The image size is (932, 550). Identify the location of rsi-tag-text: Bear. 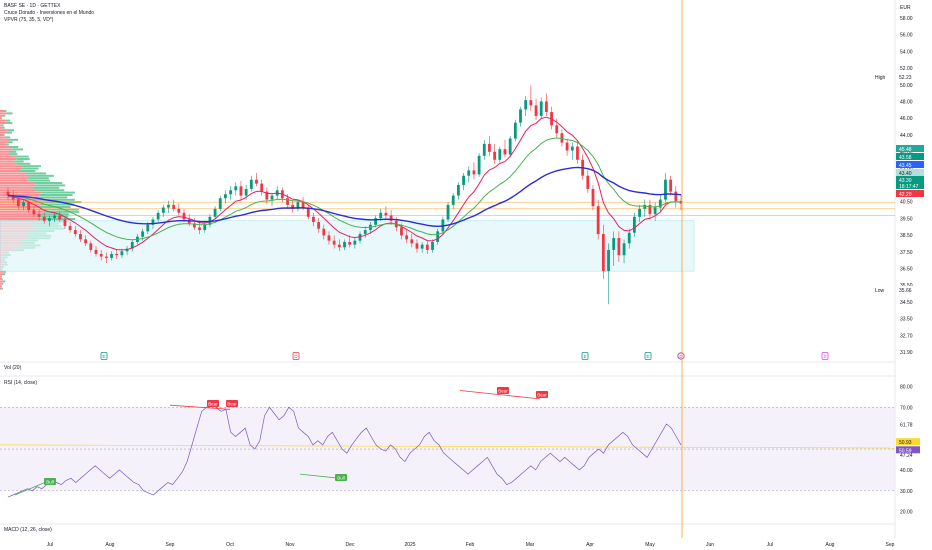
(503, 391).